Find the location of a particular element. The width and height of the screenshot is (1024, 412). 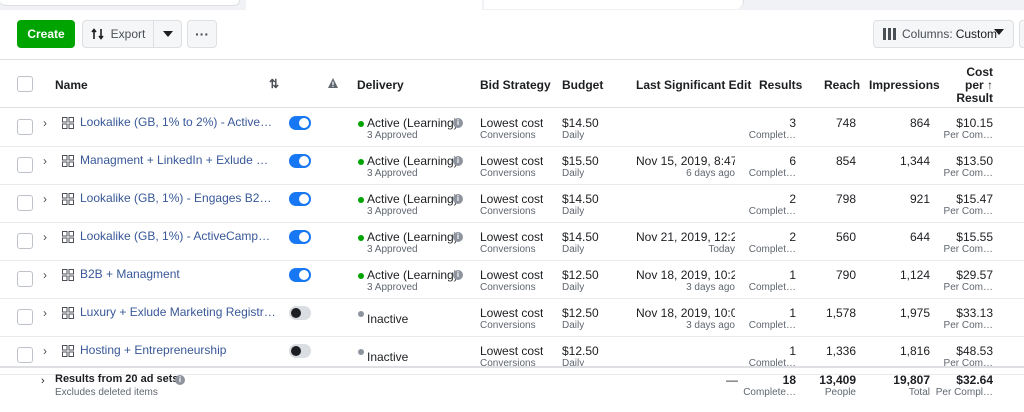

ad-set-grid-icon is located at coordinates (68, 351).